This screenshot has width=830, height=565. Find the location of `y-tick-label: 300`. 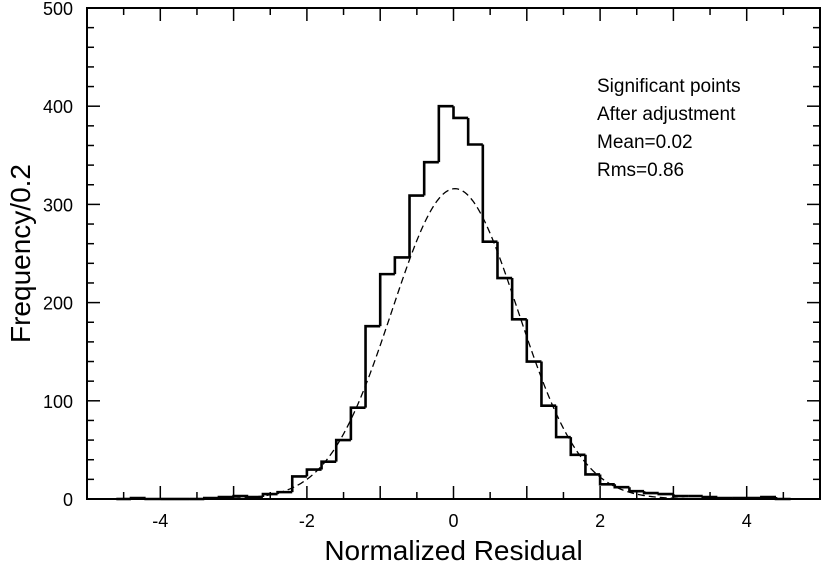

y-tick-label: 300 is located at coordinates (58, 205).